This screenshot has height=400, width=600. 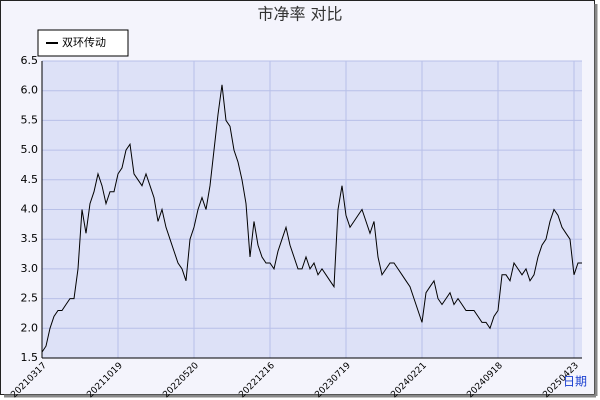 I want to click on y-tick-label: 6.0, so click(x=30, y=90).